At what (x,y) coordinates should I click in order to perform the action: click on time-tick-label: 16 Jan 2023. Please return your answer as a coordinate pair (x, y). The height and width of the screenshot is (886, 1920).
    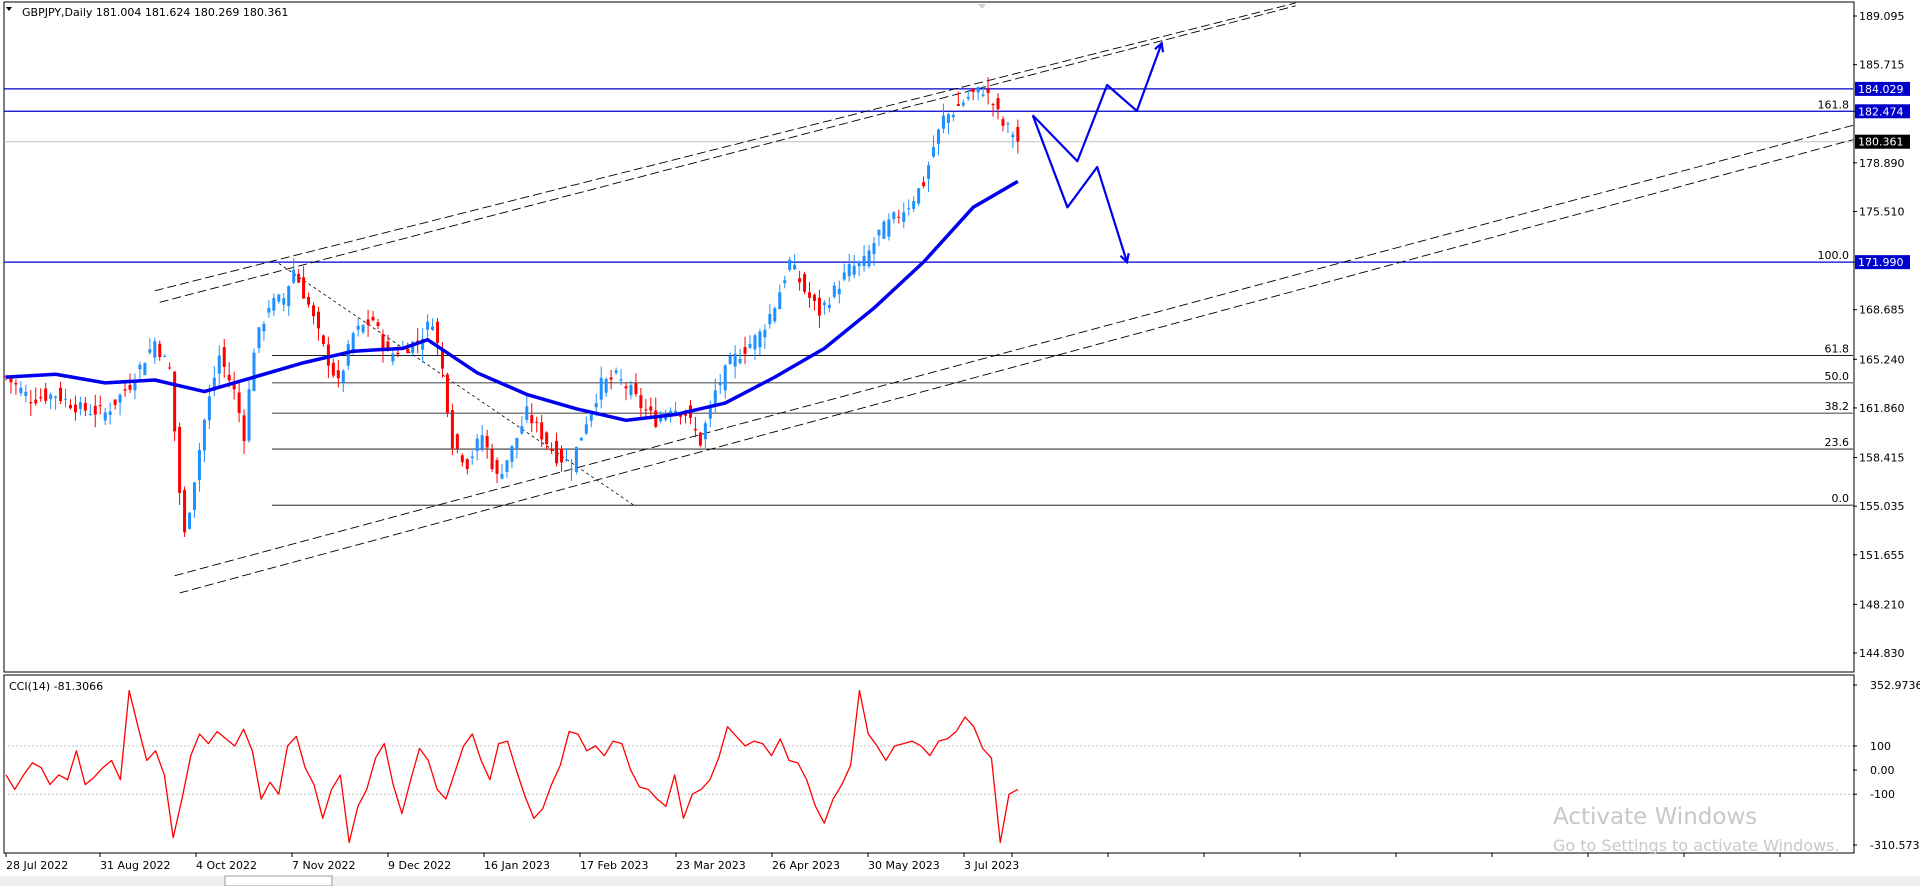
    Looking at the image, I should click on (517, 865).